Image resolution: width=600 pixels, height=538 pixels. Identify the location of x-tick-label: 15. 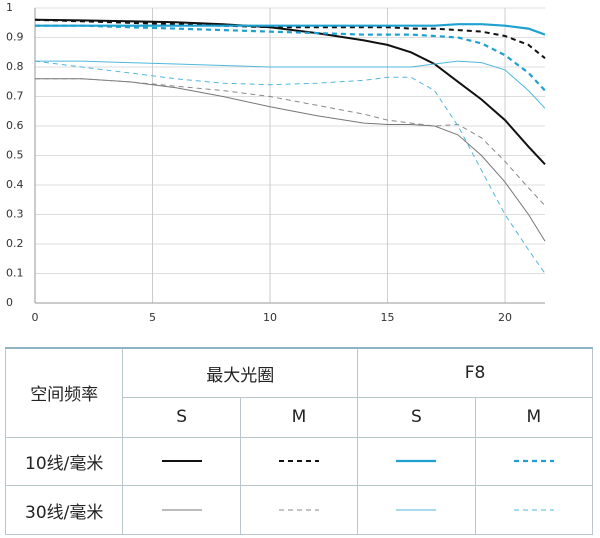
(388, 317).